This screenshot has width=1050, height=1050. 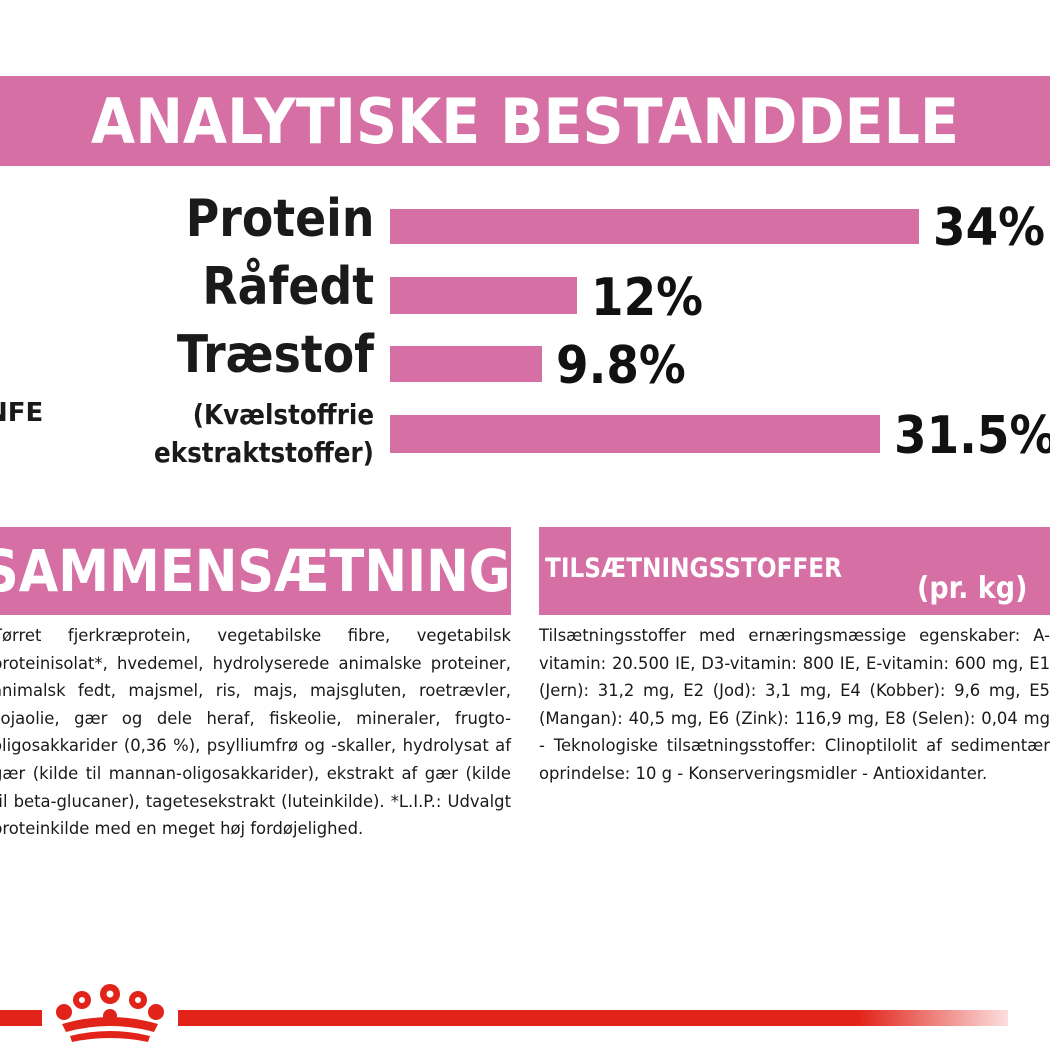 I want to click on composition-title: SAMMENSÆTNING, so click(x=255, y=571).